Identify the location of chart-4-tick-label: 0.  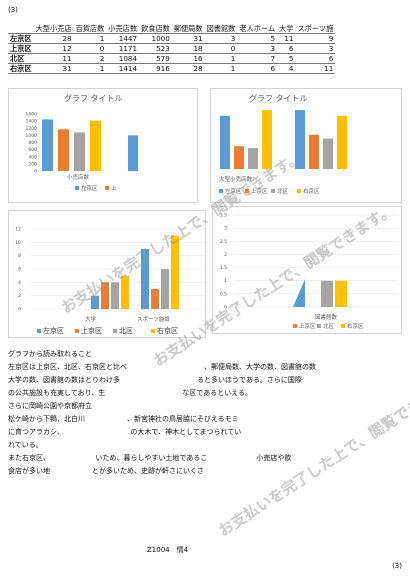
(225, 308).